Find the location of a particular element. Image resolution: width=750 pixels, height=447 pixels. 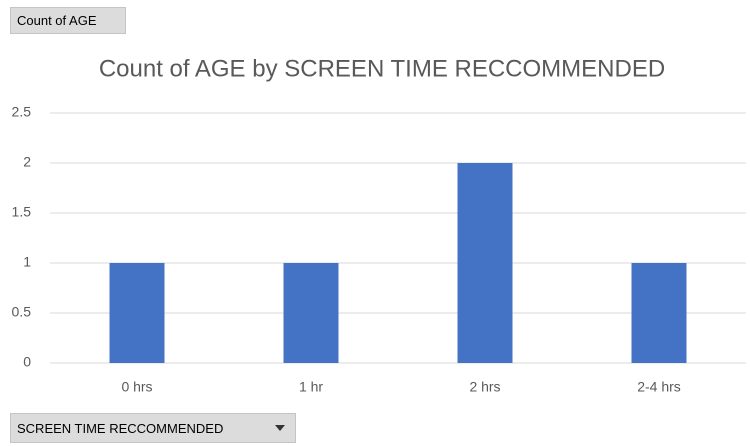

x-tick-label: 2 hrs is located at coordinates (484, 387).